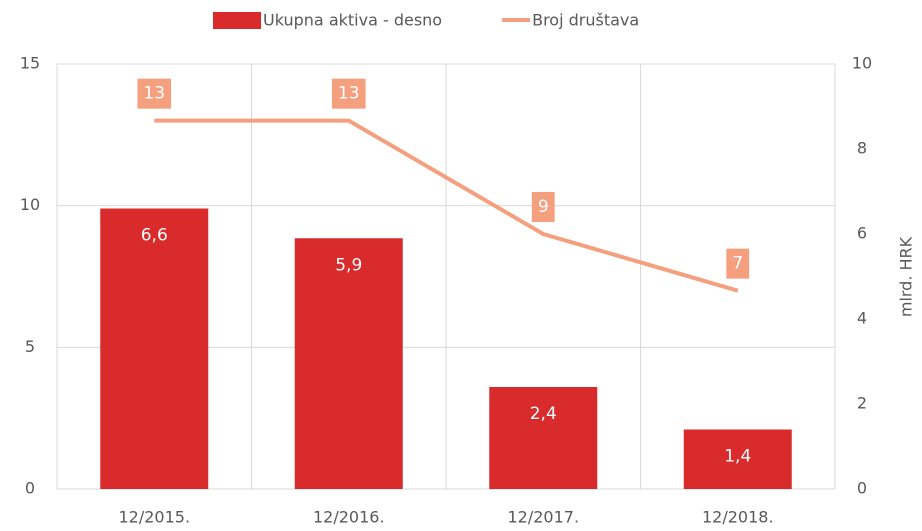 The width and height of the screenshot is (922, 531). What do you see at coordinates (543, 517) in the screenshot?
I see `x-tick-label: 12/2017.` at bounding box center [543, 517].